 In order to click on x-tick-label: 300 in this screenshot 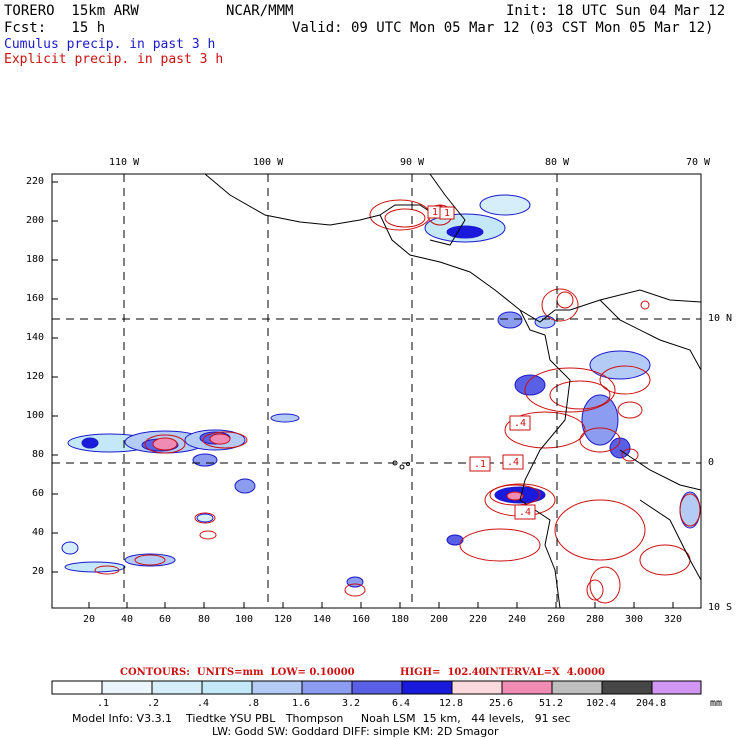, I will do `click(634, 619)`.